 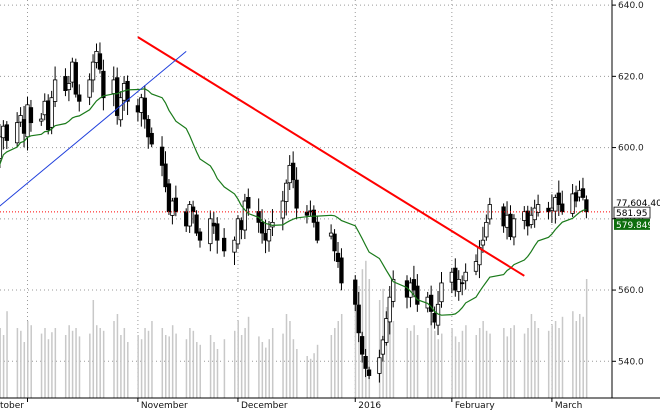 What do you see at coordinates (568, 406) in the screenshot?
I see `x-tick-label: March` at bounding box center [568, 406].